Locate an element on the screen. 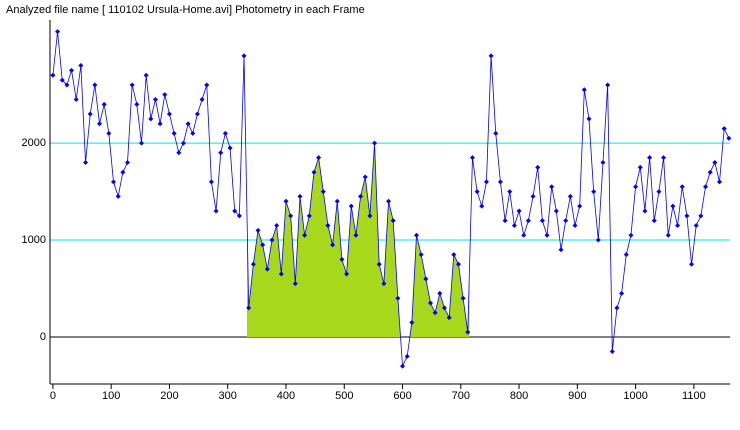 Image resolution: width=740 pixels, height=430 pixels. x-tick-label: 300 is located at coordinates (228, 396).